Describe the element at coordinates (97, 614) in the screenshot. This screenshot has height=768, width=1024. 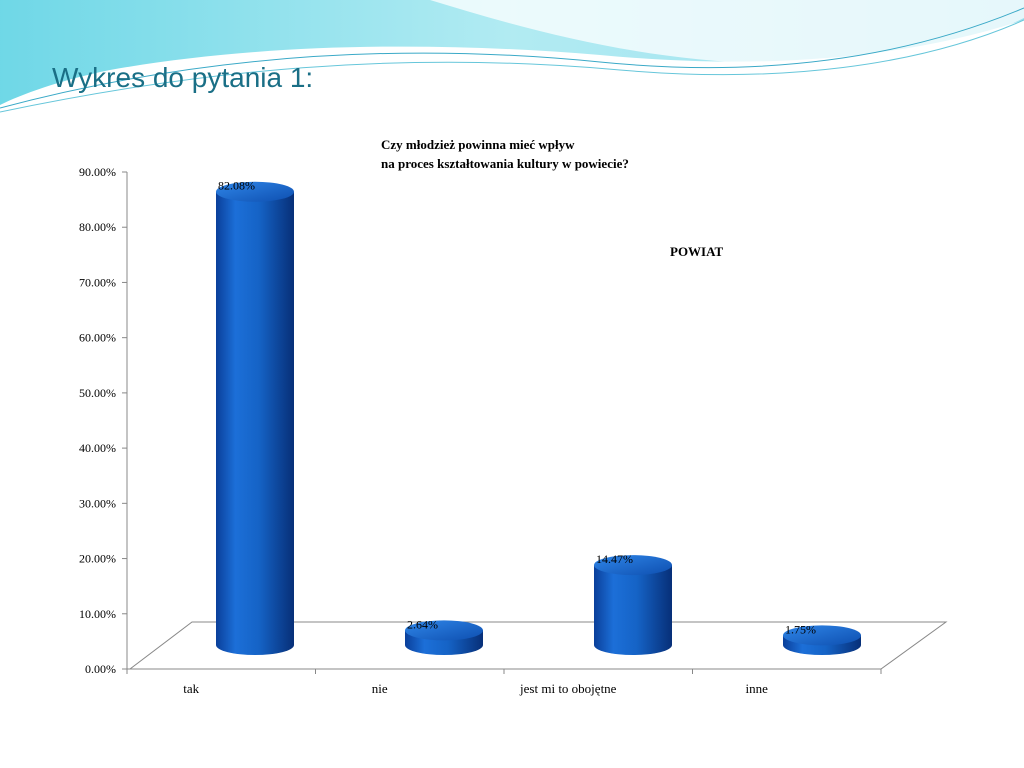
I see `y-tick-label: 10.00%` at that location.